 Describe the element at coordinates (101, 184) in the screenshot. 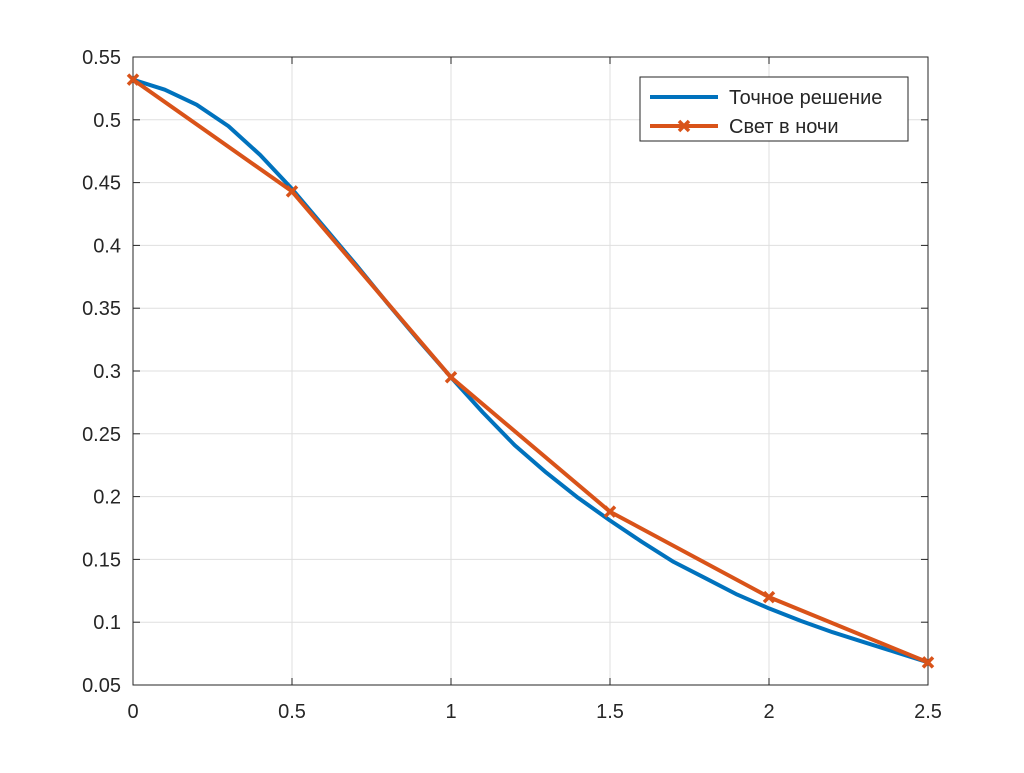

I see `y-tick-label: 0.45` at that location.